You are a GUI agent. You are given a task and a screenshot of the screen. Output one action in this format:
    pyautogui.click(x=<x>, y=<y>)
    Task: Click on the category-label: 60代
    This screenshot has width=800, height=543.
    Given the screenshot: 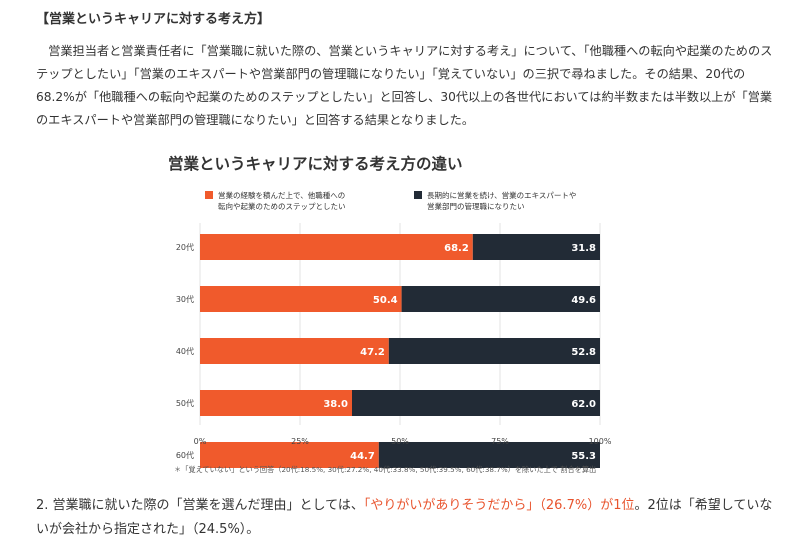 What is the action you would take?
    pyautogui.click(x=185, y=455)
    